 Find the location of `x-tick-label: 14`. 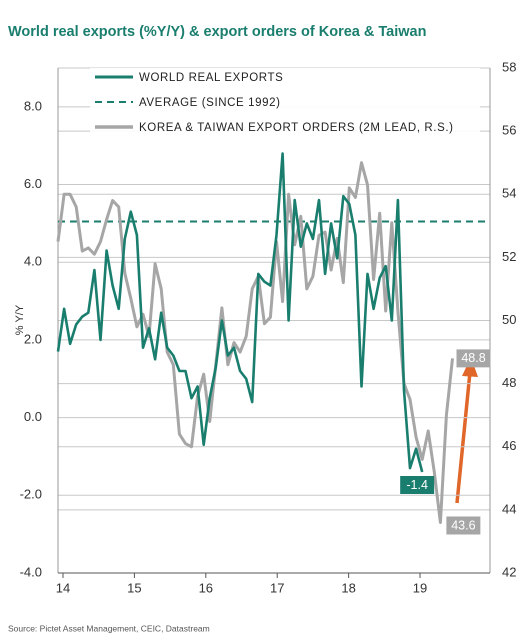

x-tick-label: 14 is located at coordinates (63, 587).